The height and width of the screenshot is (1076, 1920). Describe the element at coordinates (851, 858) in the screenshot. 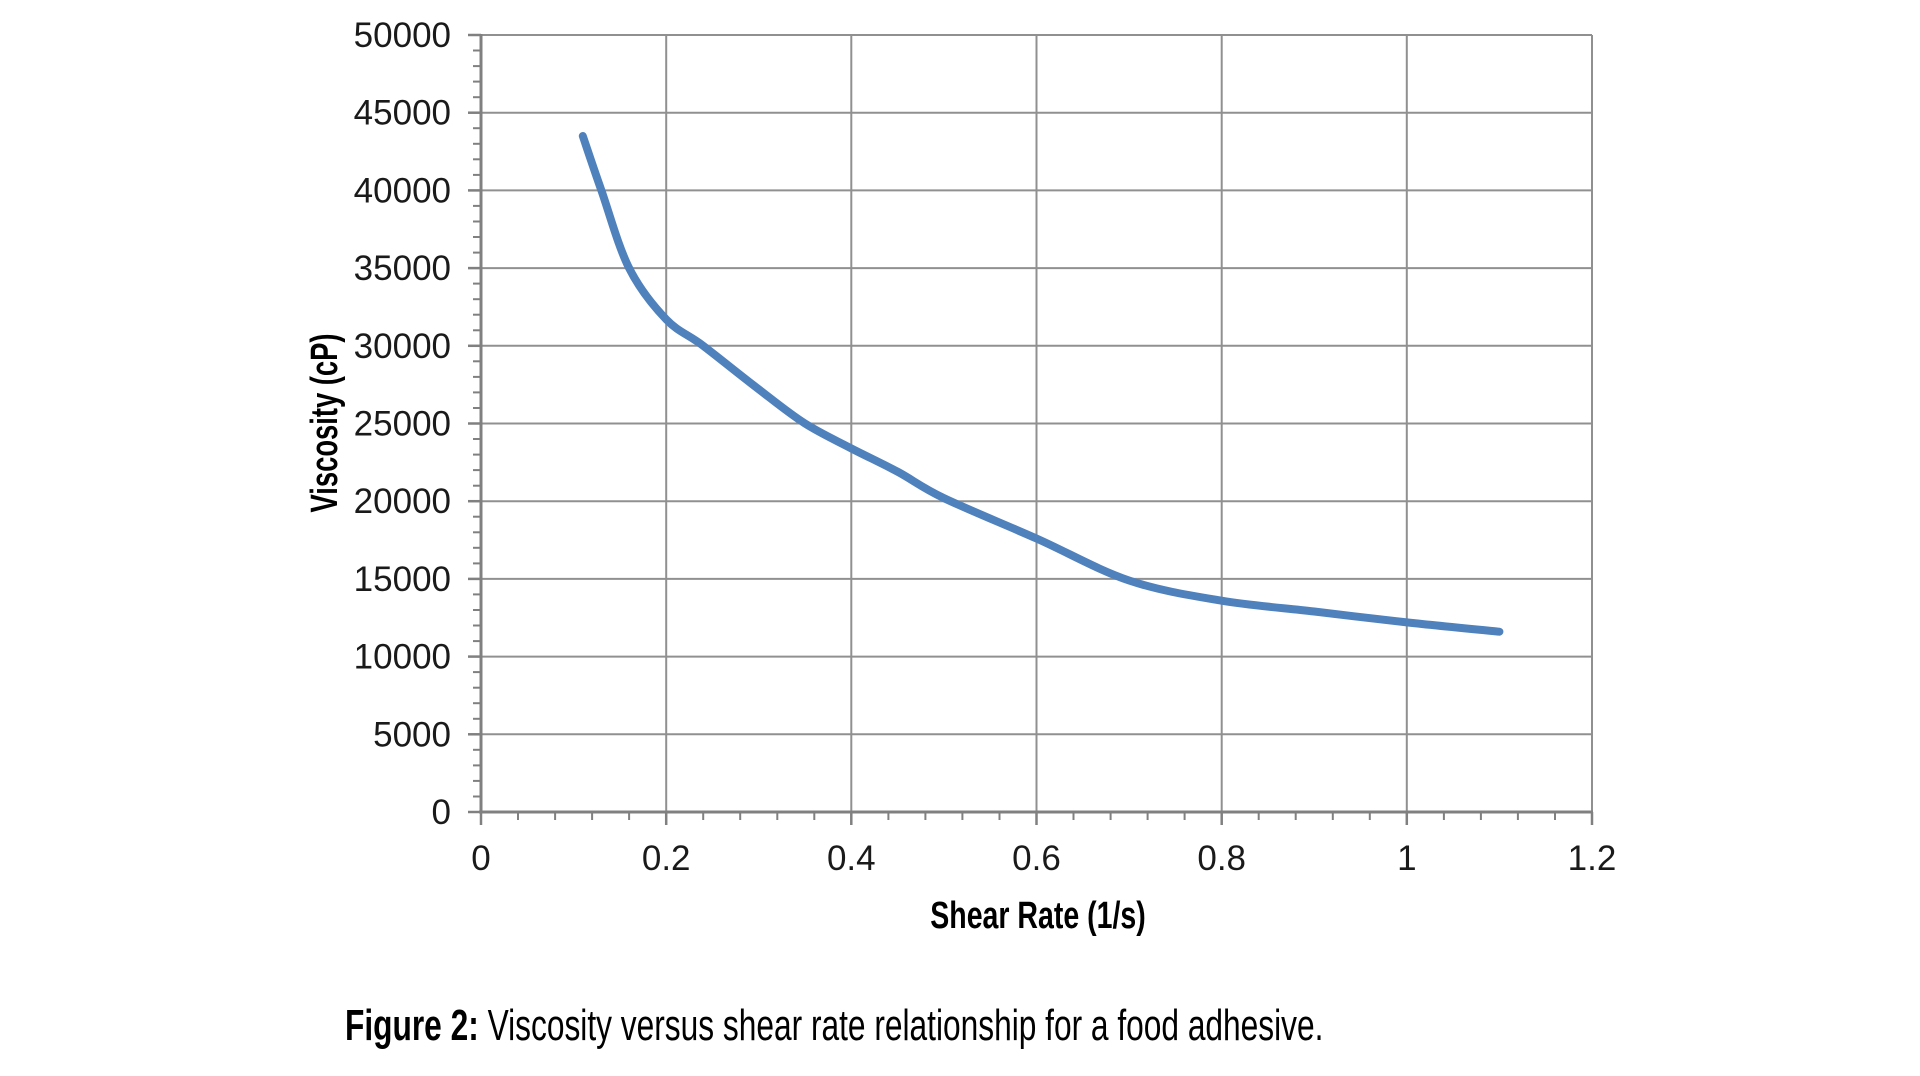

I see `svg-text: 0.4` at that location.